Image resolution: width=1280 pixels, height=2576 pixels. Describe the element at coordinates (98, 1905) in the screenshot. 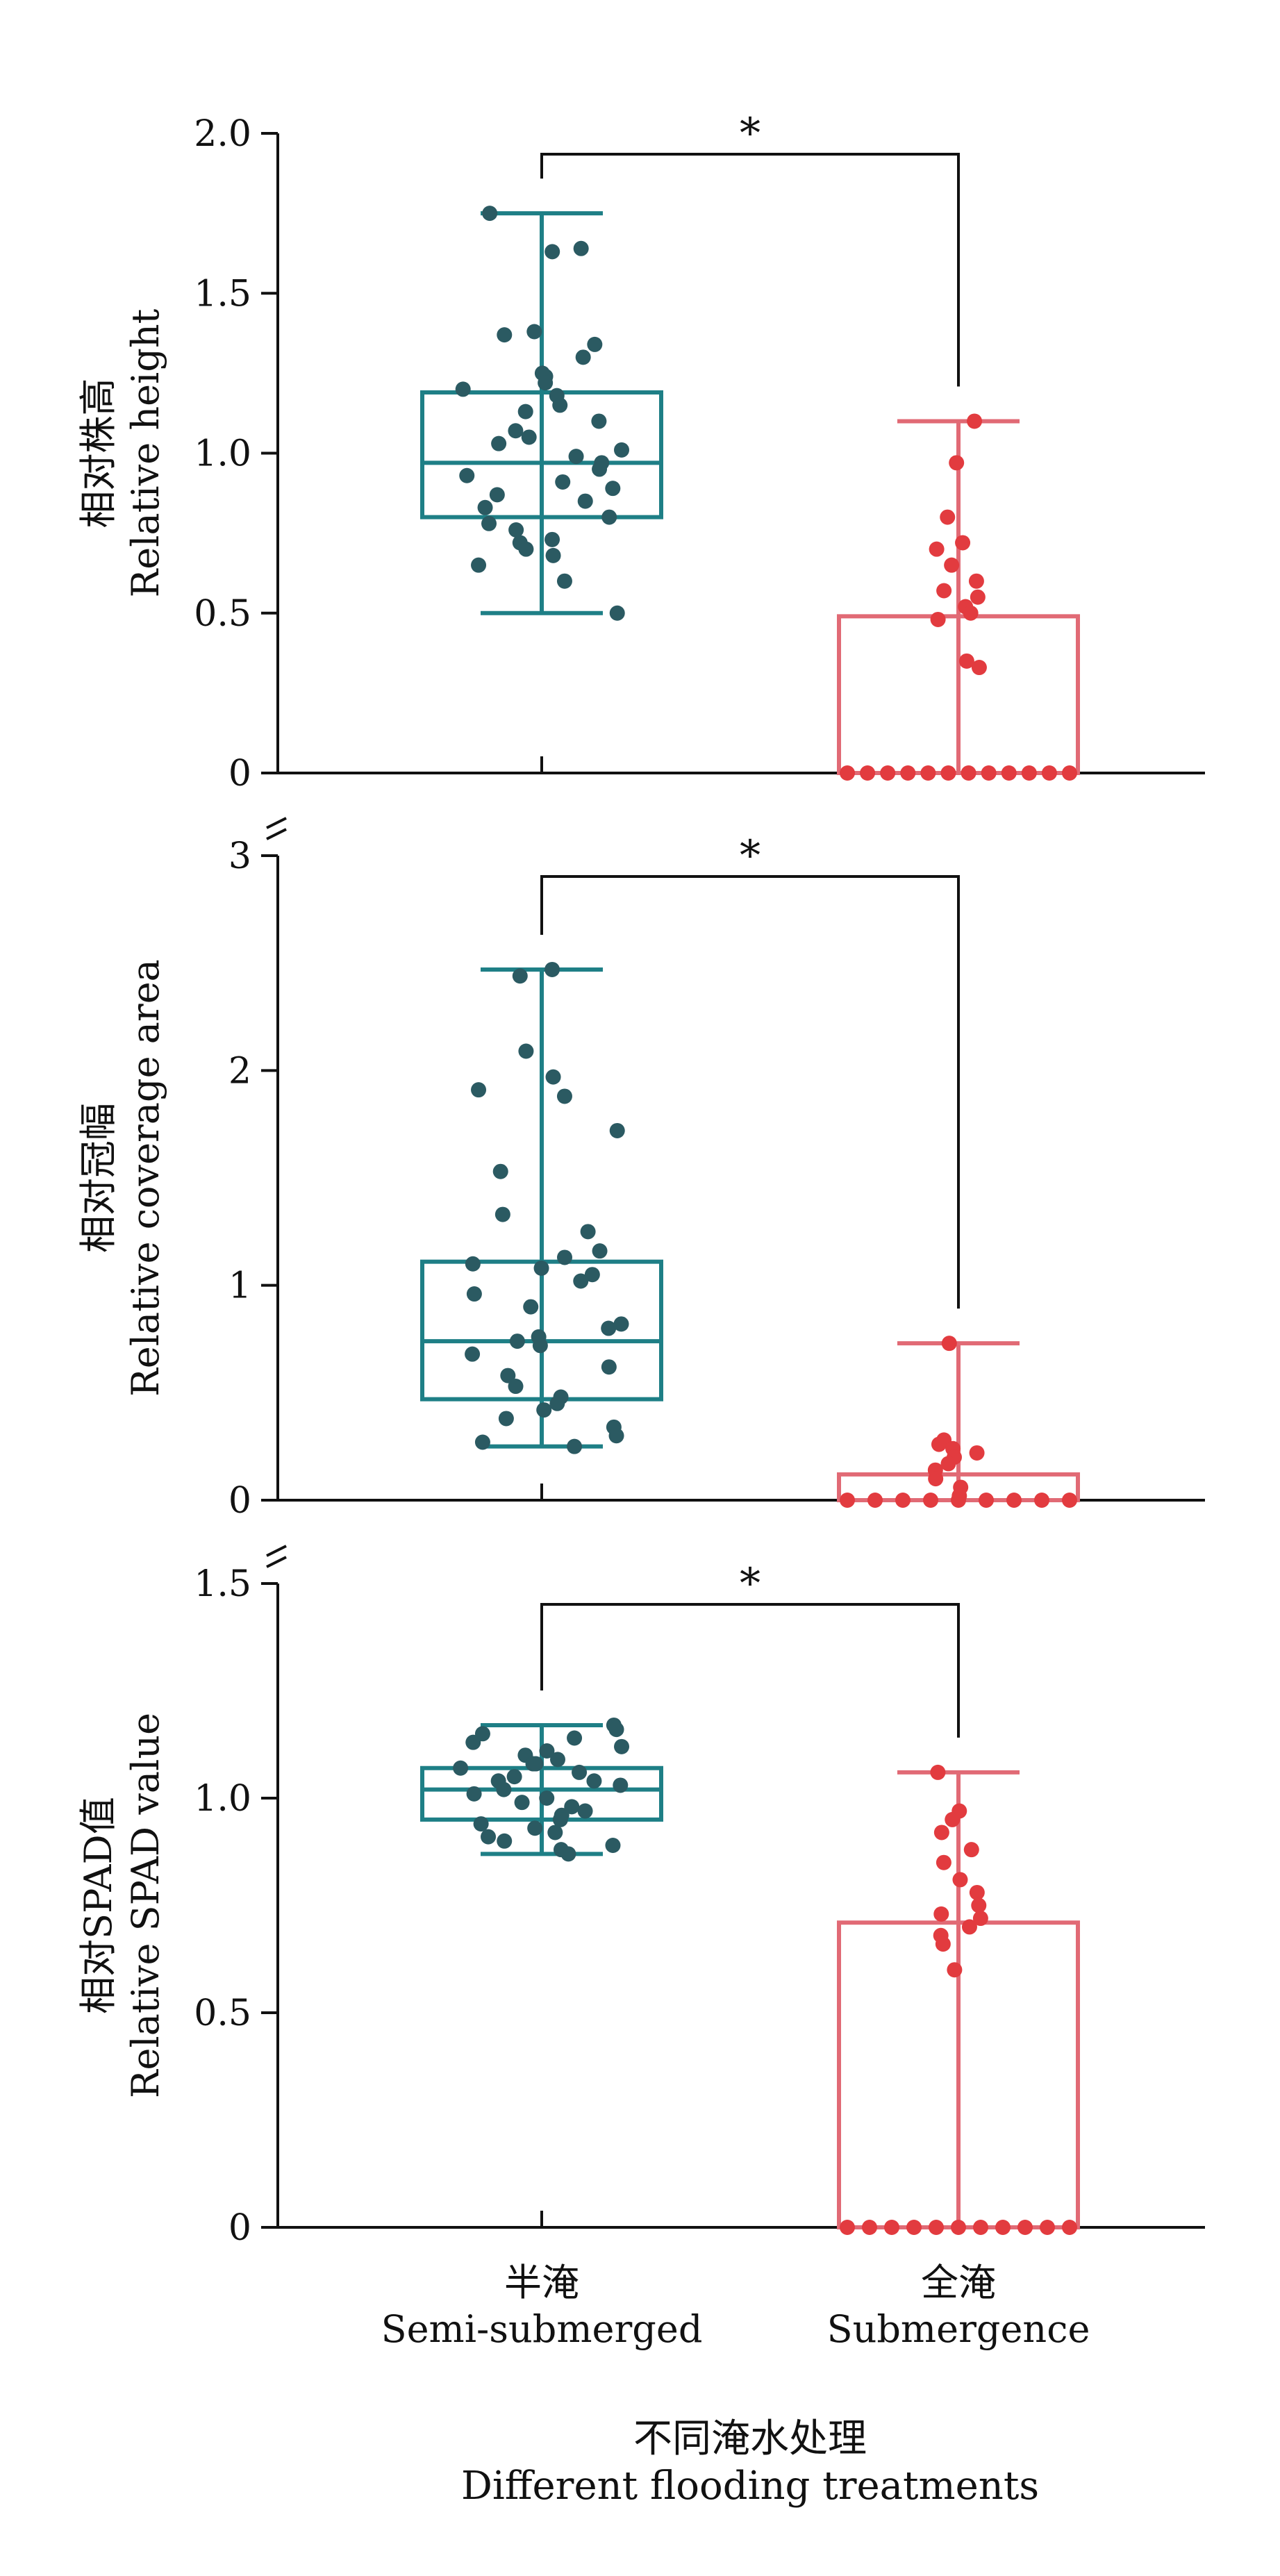

I see `y-axis-label-zh: 相对SPAD值` at that location.